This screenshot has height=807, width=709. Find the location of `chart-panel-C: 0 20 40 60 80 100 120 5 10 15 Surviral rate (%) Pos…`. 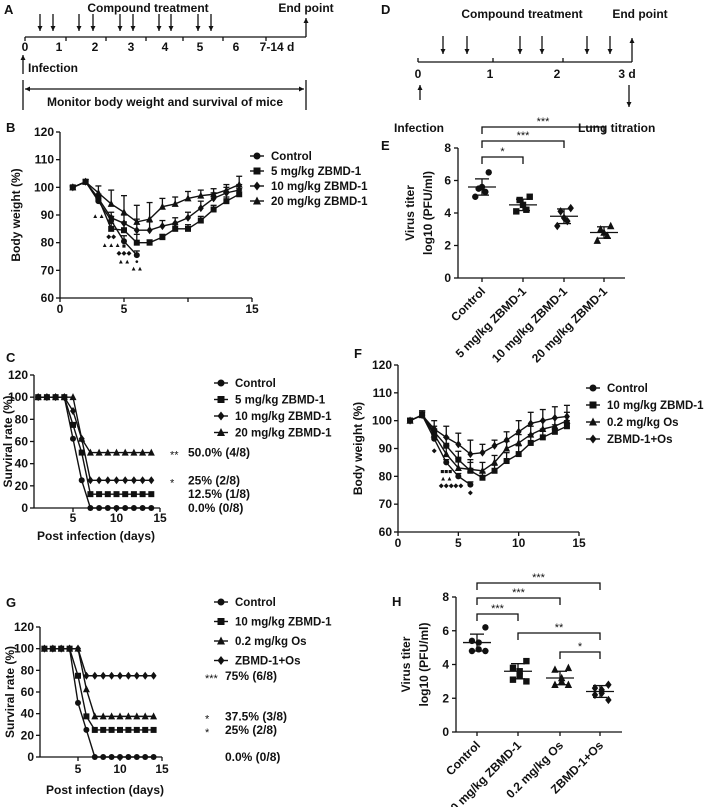

chart-panel-C: 0 20 40 60 80 100 120 5 10 15 Surviral rate (%) Pos… is located at coordinates (166, 455).